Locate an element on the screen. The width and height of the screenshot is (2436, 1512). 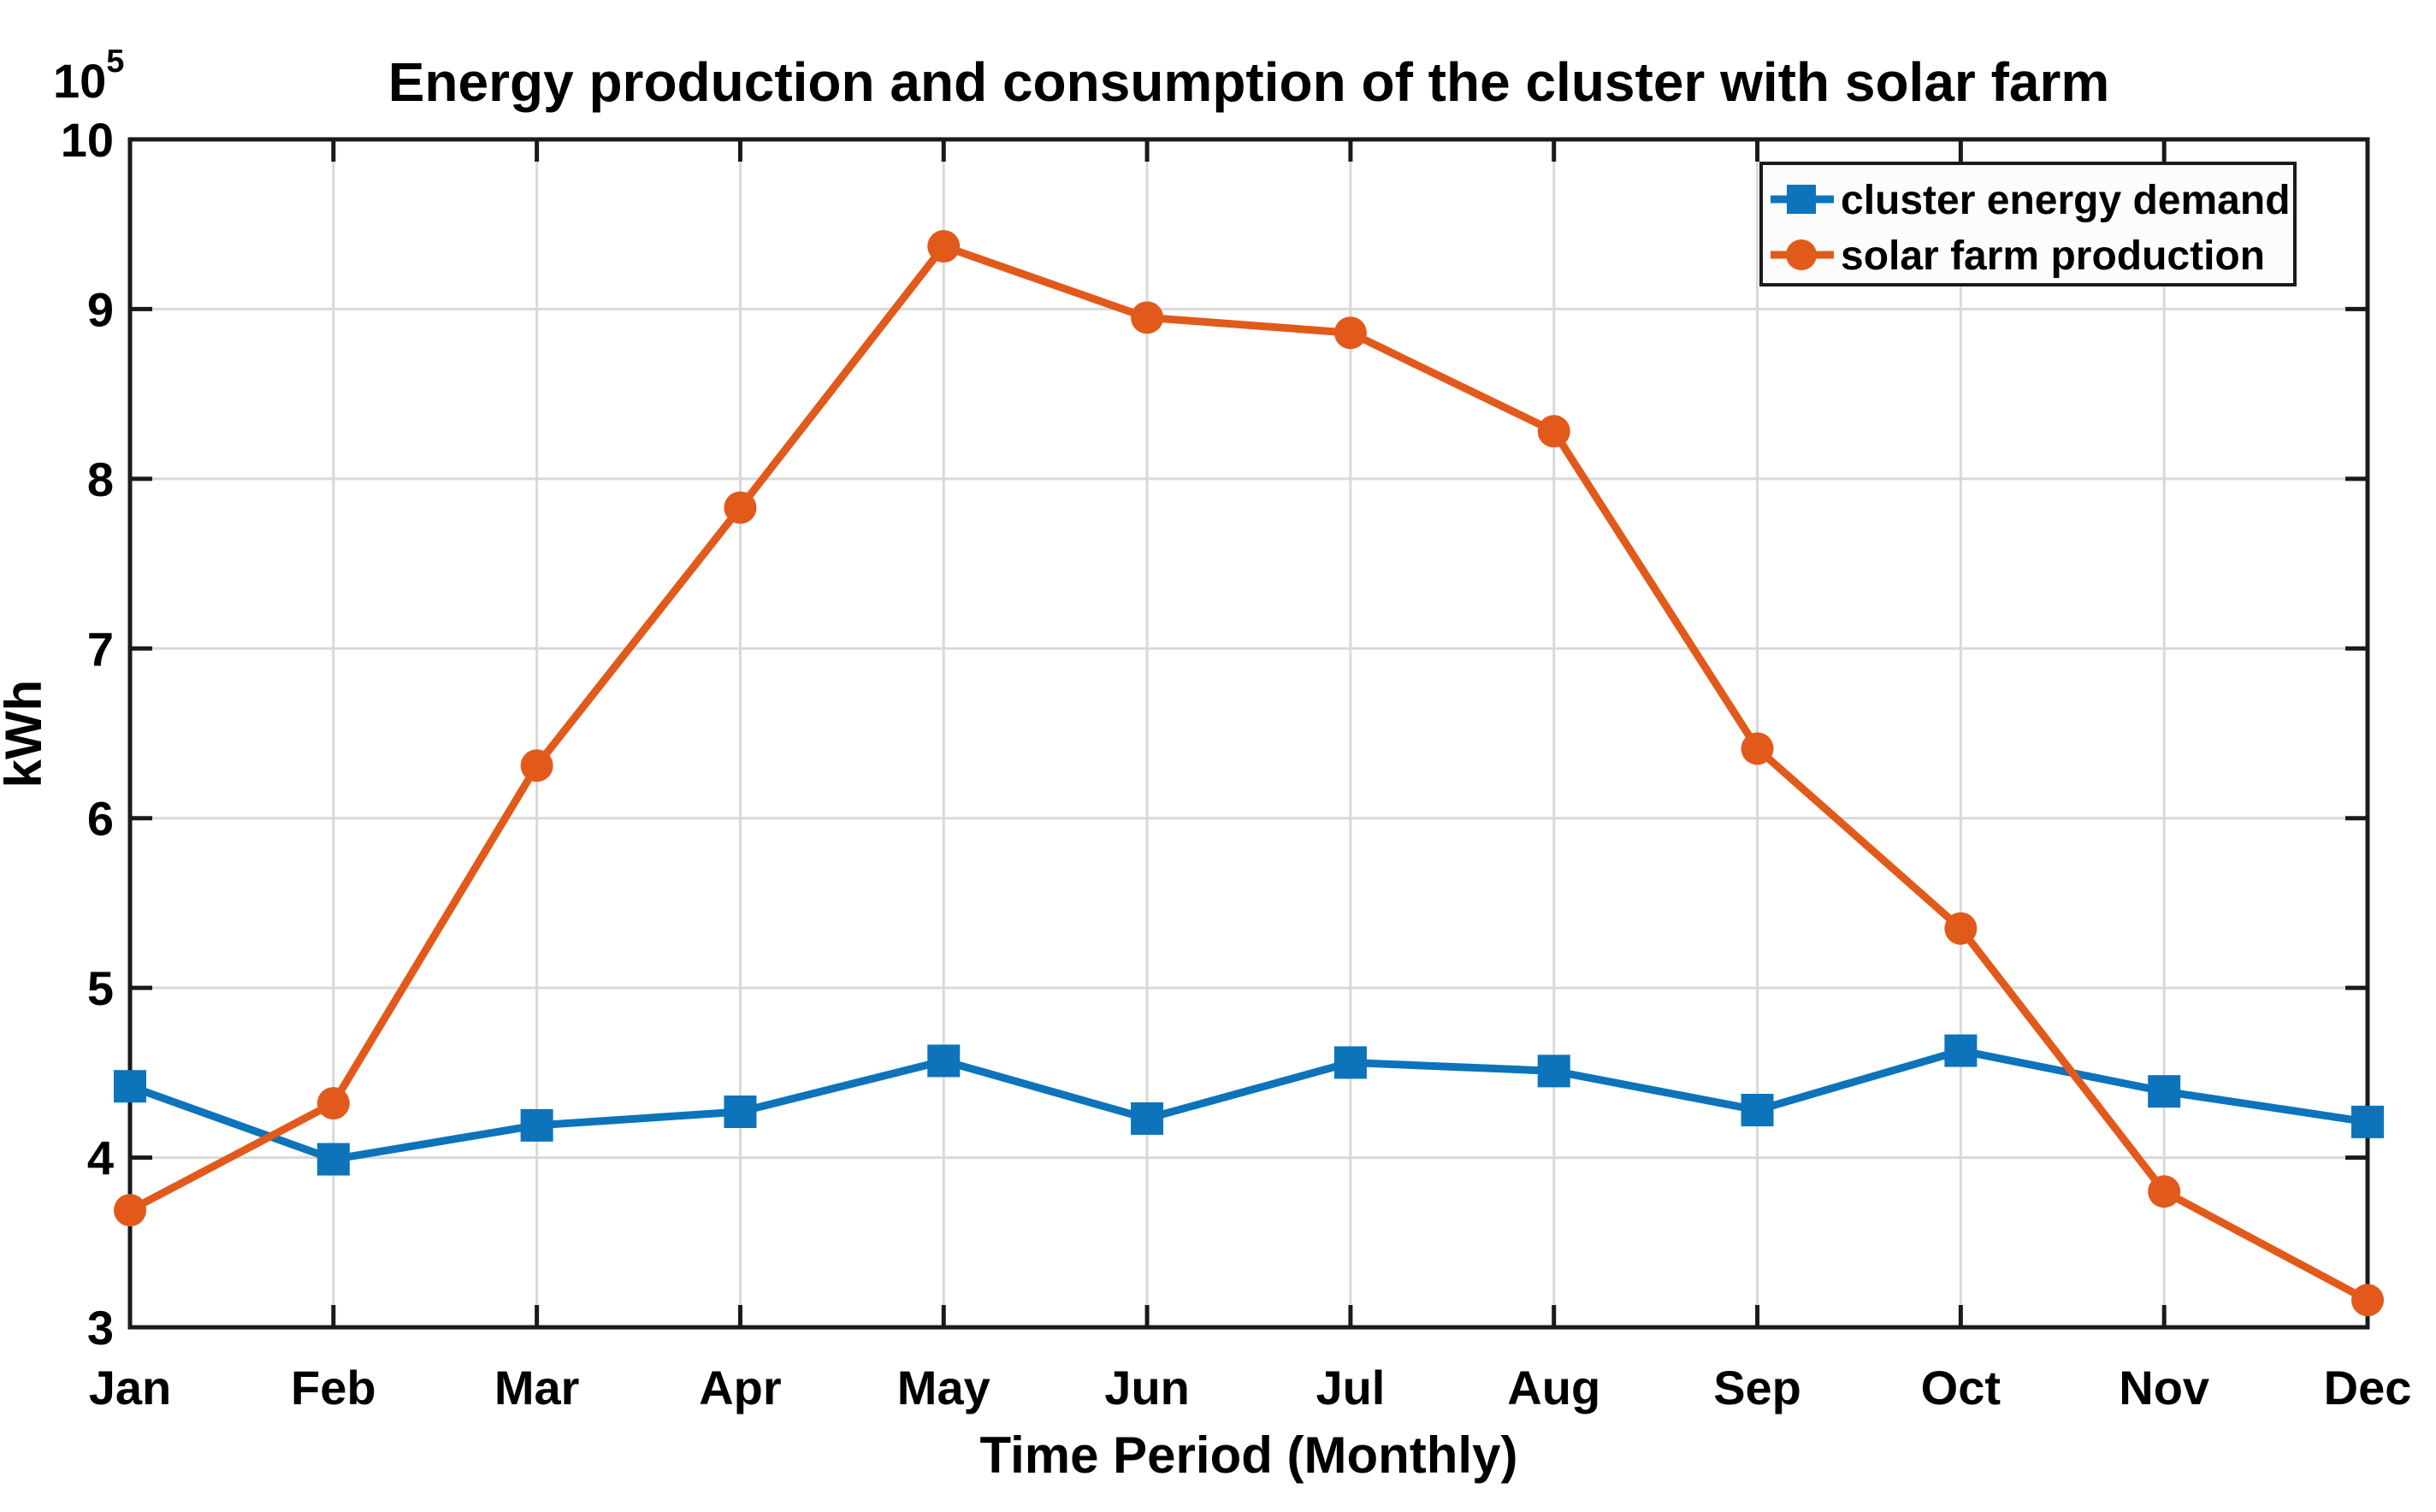
legend-samples is located at coordinates (1802, 227).